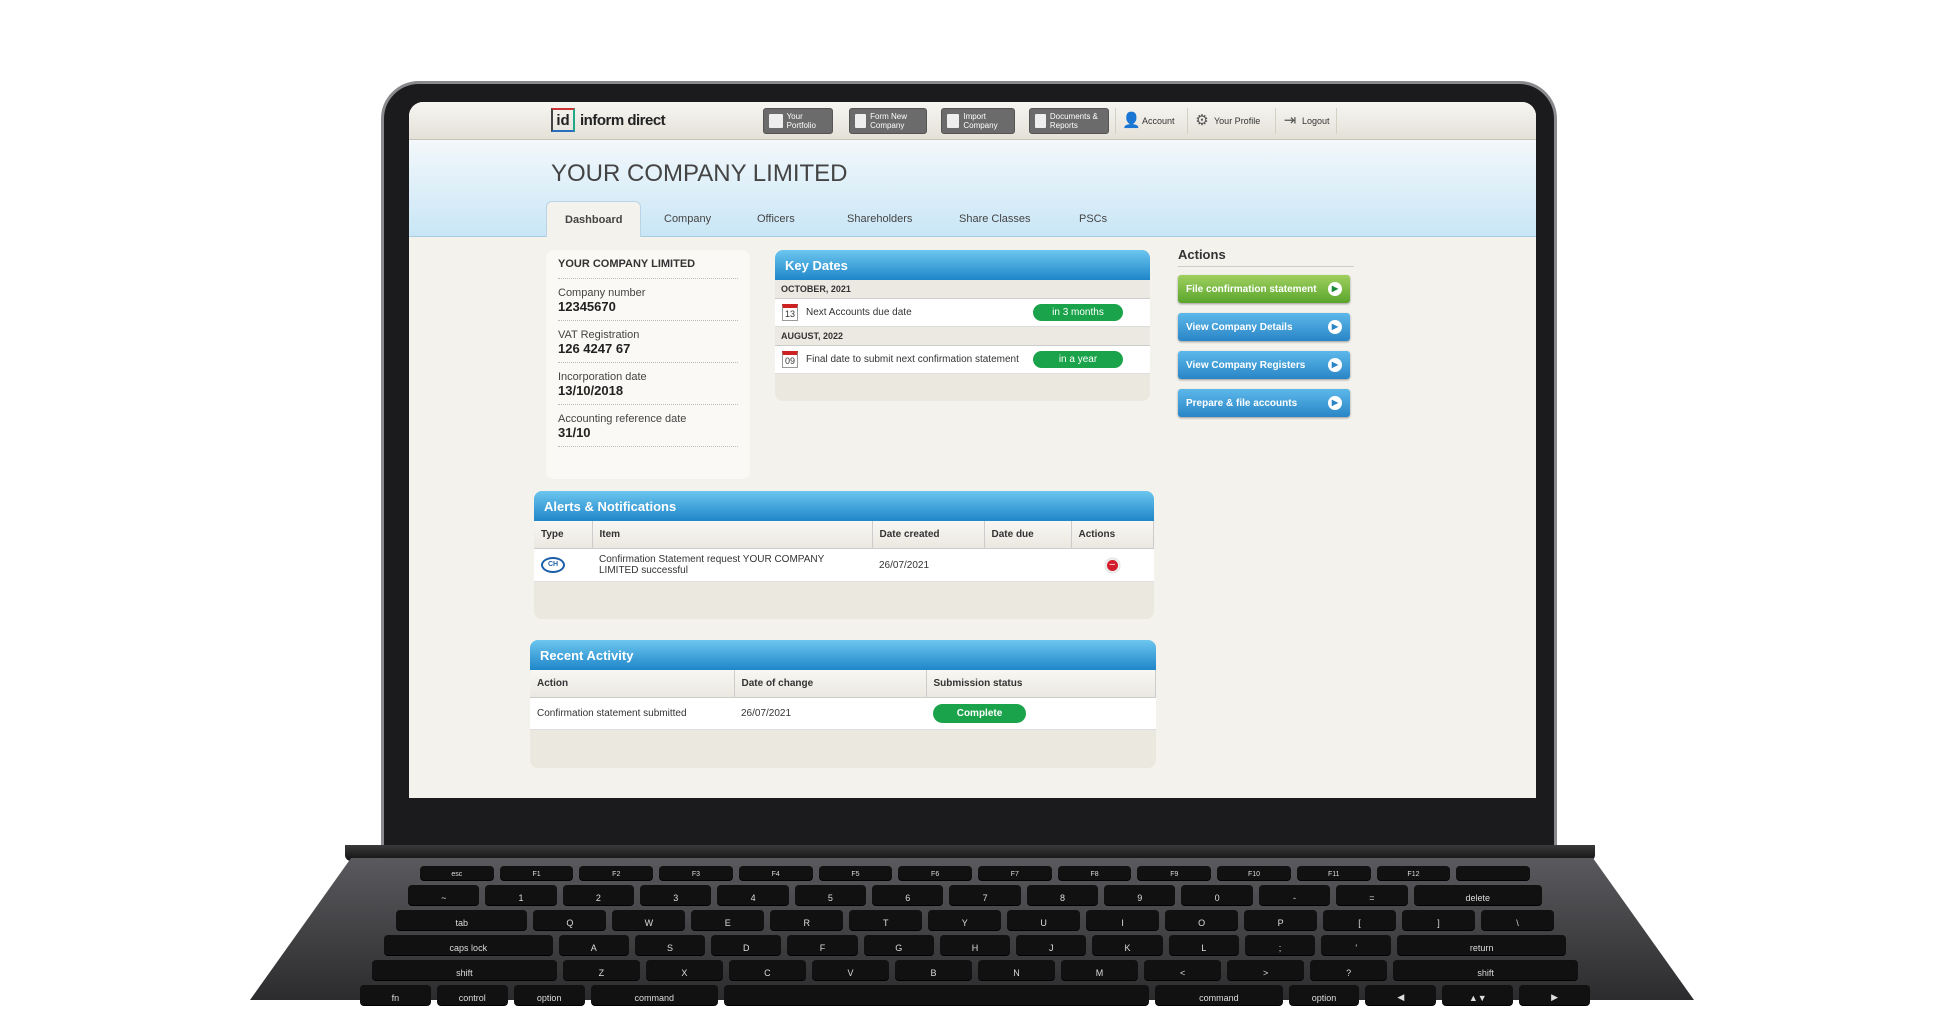 This screenshot has height=1010, width=1952. Describe the element at coordinates (886, 920) in the screenshot. I see `key: T` at that location.